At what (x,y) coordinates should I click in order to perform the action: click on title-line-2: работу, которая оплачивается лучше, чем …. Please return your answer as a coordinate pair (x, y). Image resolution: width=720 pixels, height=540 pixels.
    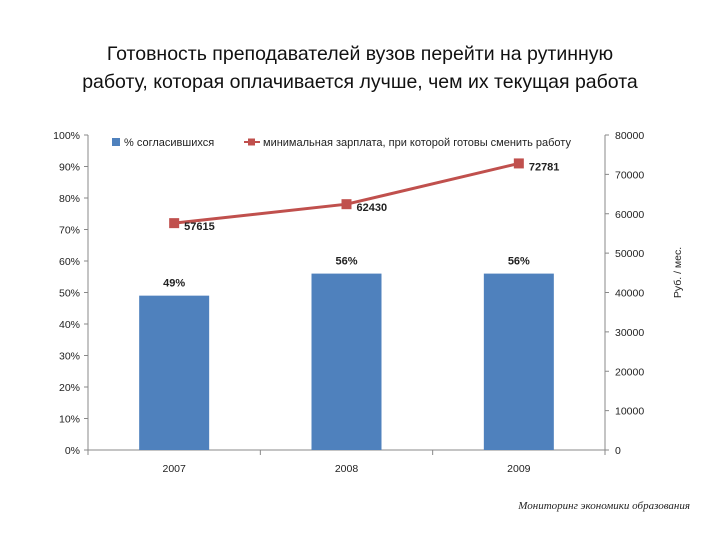
    Looking at the image, I should click on (360, 82).